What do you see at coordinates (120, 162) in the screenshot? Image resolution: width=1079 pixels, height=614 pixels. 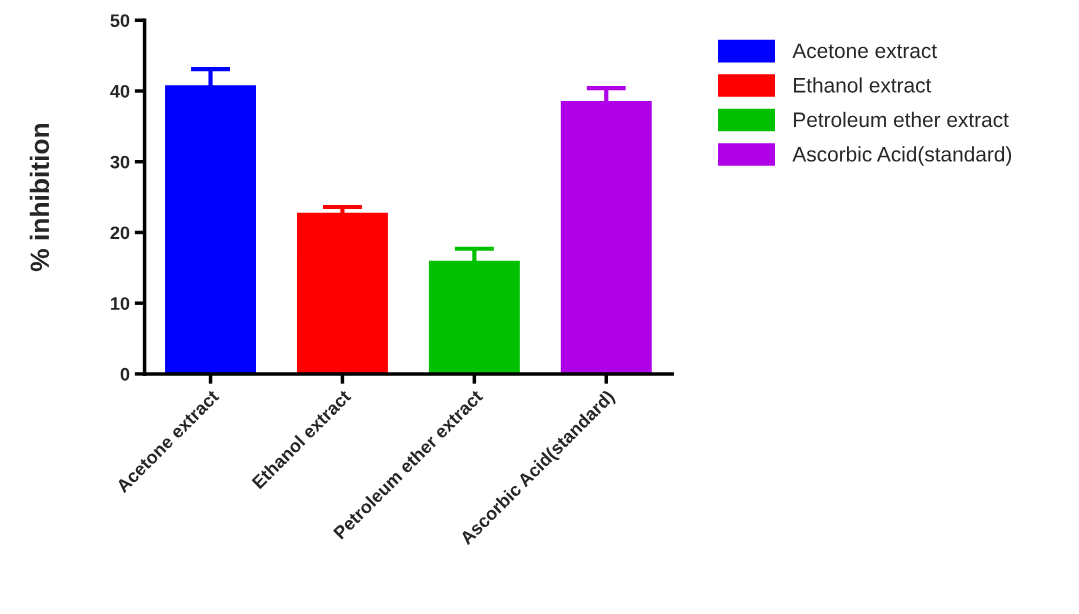 I see `y-tick-label: 30` at bounding box center [120, 162].